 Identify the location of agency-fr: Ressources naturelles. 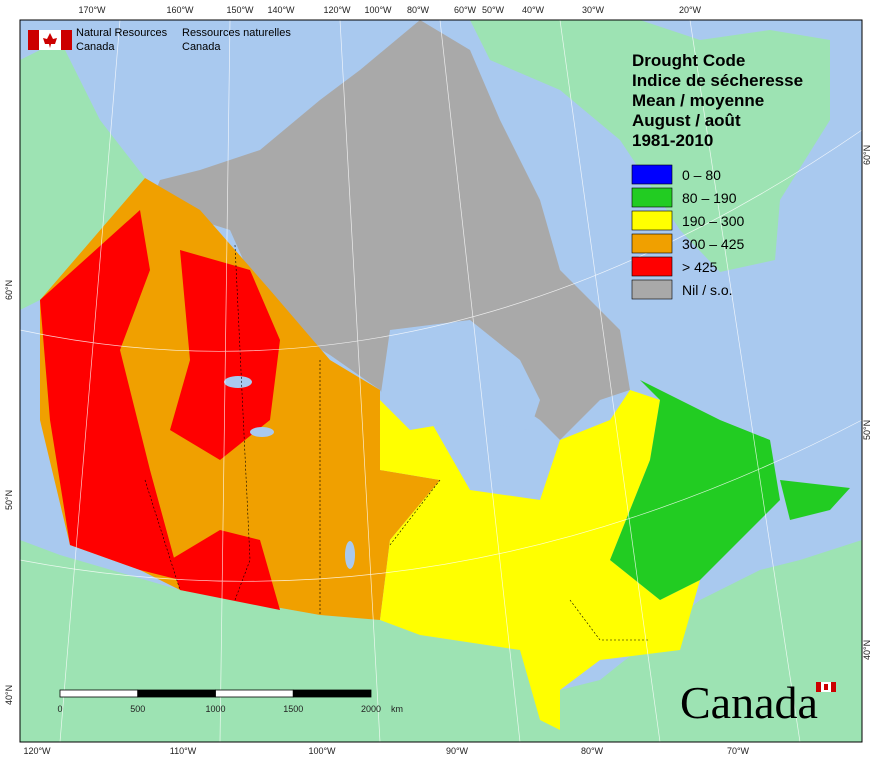
(236, 33).